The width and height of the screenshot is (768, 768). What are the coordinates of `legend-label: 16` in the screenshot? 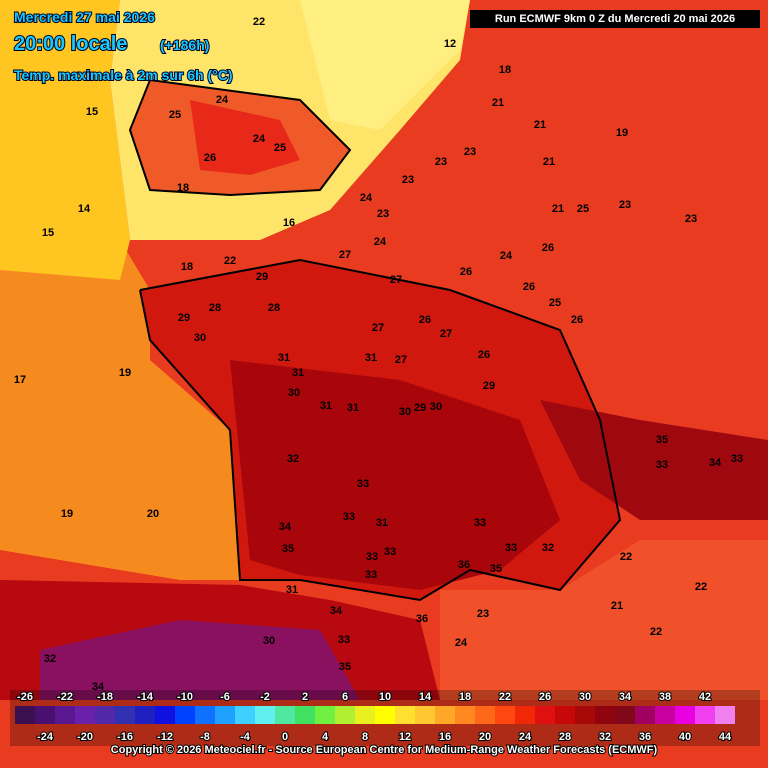 It's located at (445, 737).